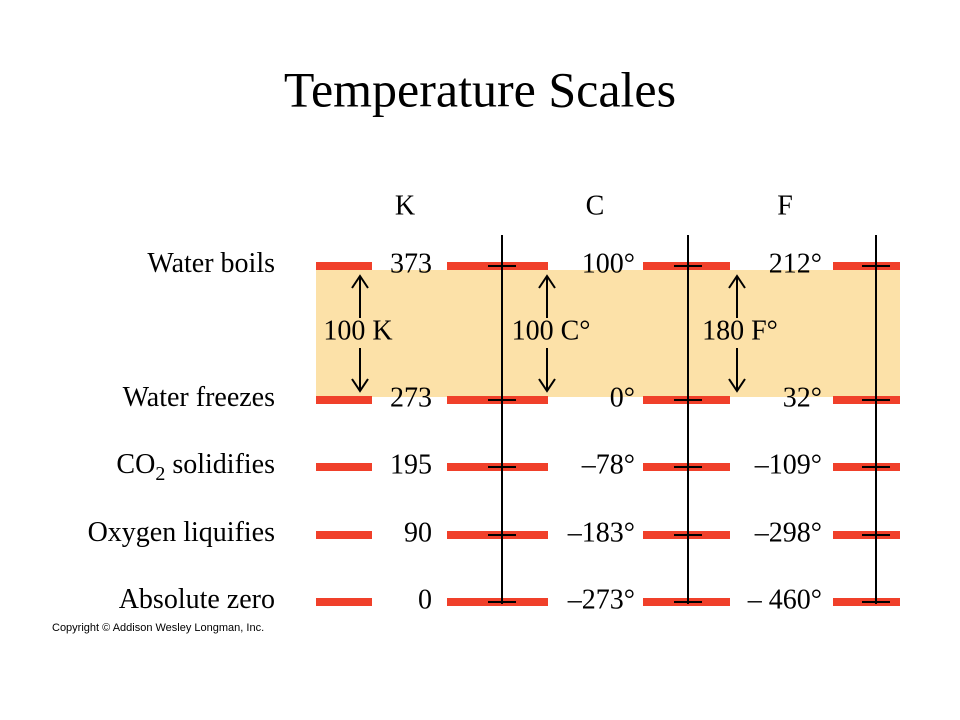 The height and width of the screenshot is (720, 960). I want to click on row-label-part: CO, so click(135, 464).